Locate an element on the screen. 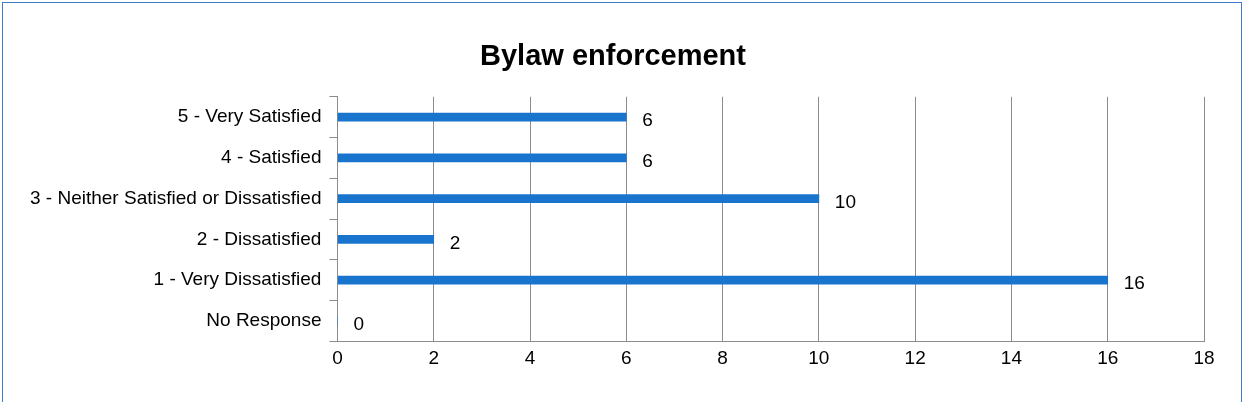  data-label: 2 is located at coordinates (455, 242).